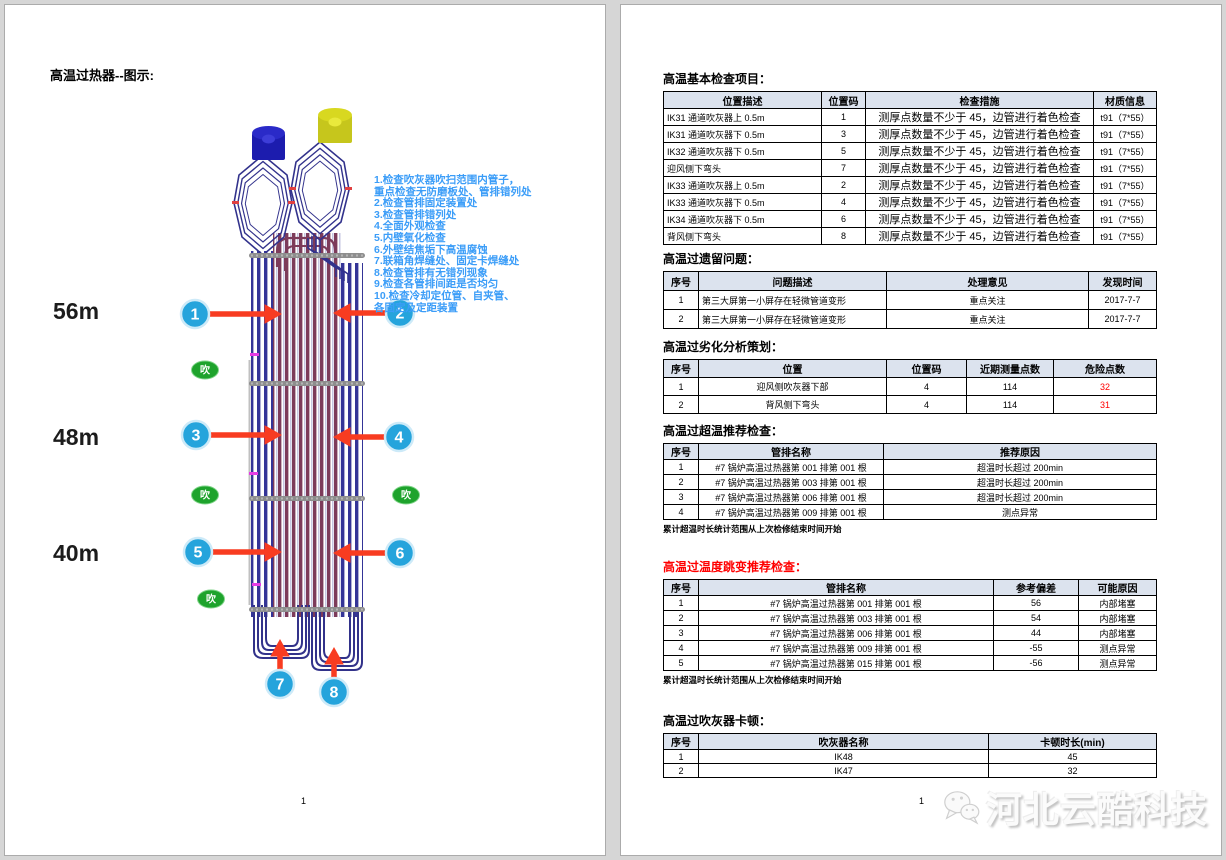  I want to click on column-header: 近期测量点数, so click(1010, 368).